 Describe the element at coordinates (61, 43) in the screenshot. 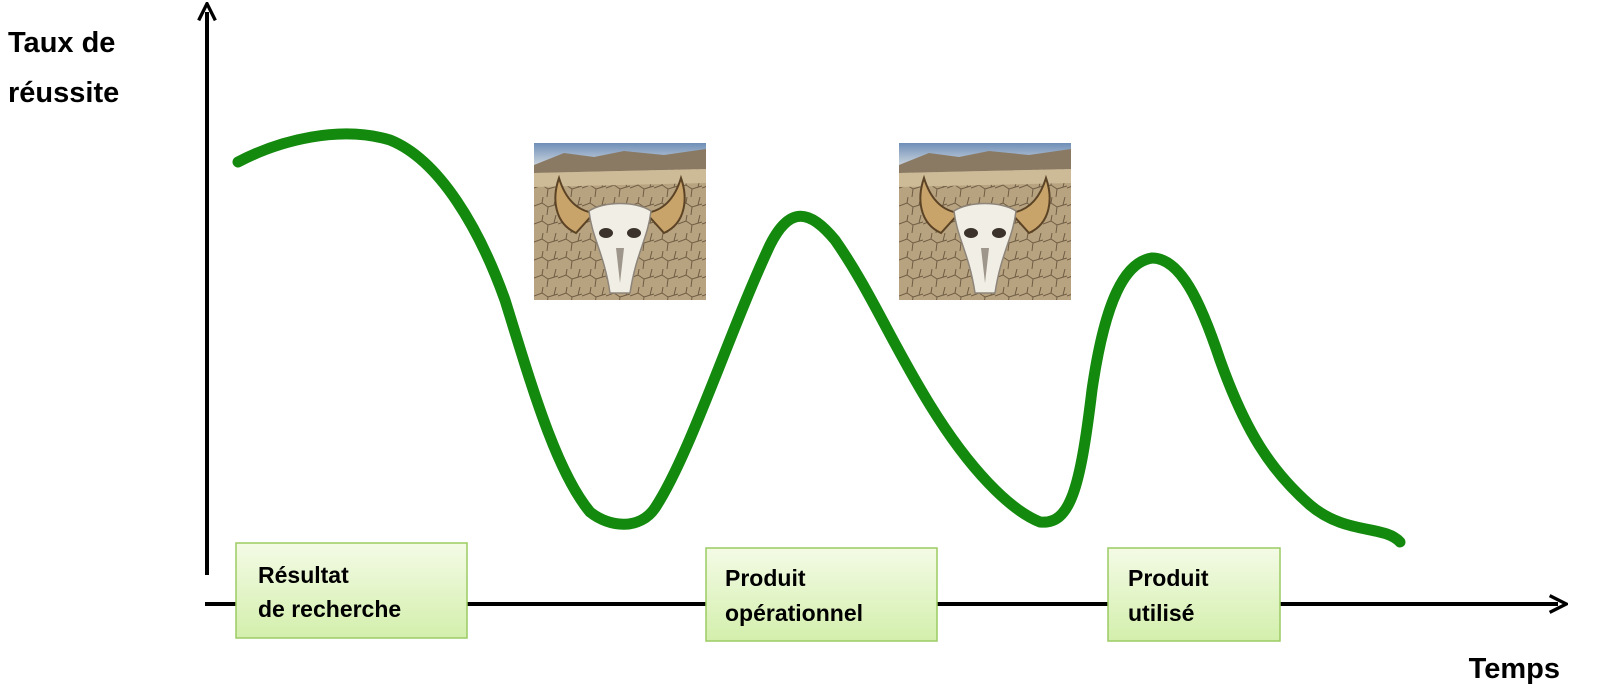

I see `y-axis-label-line: Taux de` at that location.